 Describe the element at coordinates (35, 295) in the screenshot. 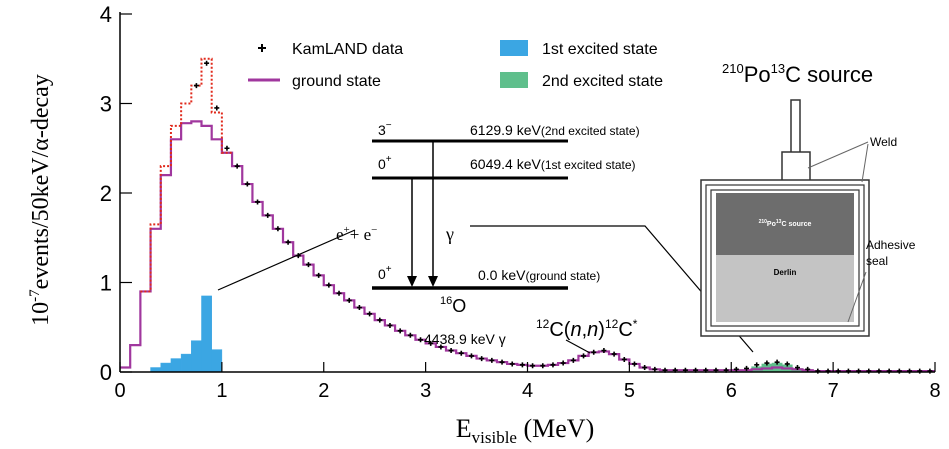

I see `y-label-exp: -7` at that location.